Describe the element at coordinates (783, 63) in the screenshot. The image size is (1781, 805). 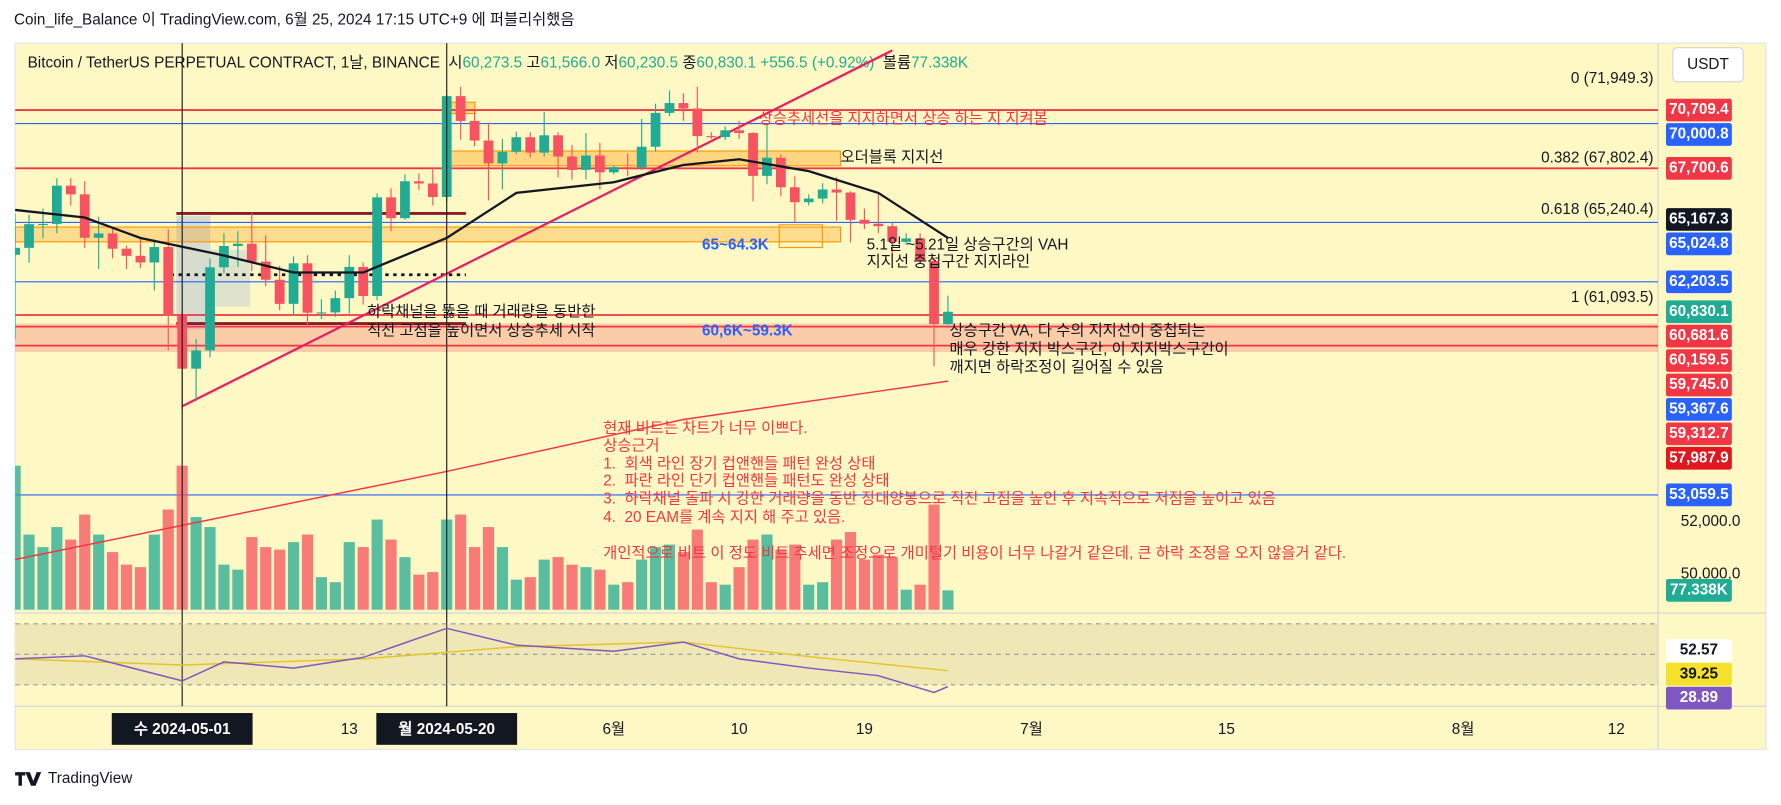
I see `change-value: +556.5` at that location.